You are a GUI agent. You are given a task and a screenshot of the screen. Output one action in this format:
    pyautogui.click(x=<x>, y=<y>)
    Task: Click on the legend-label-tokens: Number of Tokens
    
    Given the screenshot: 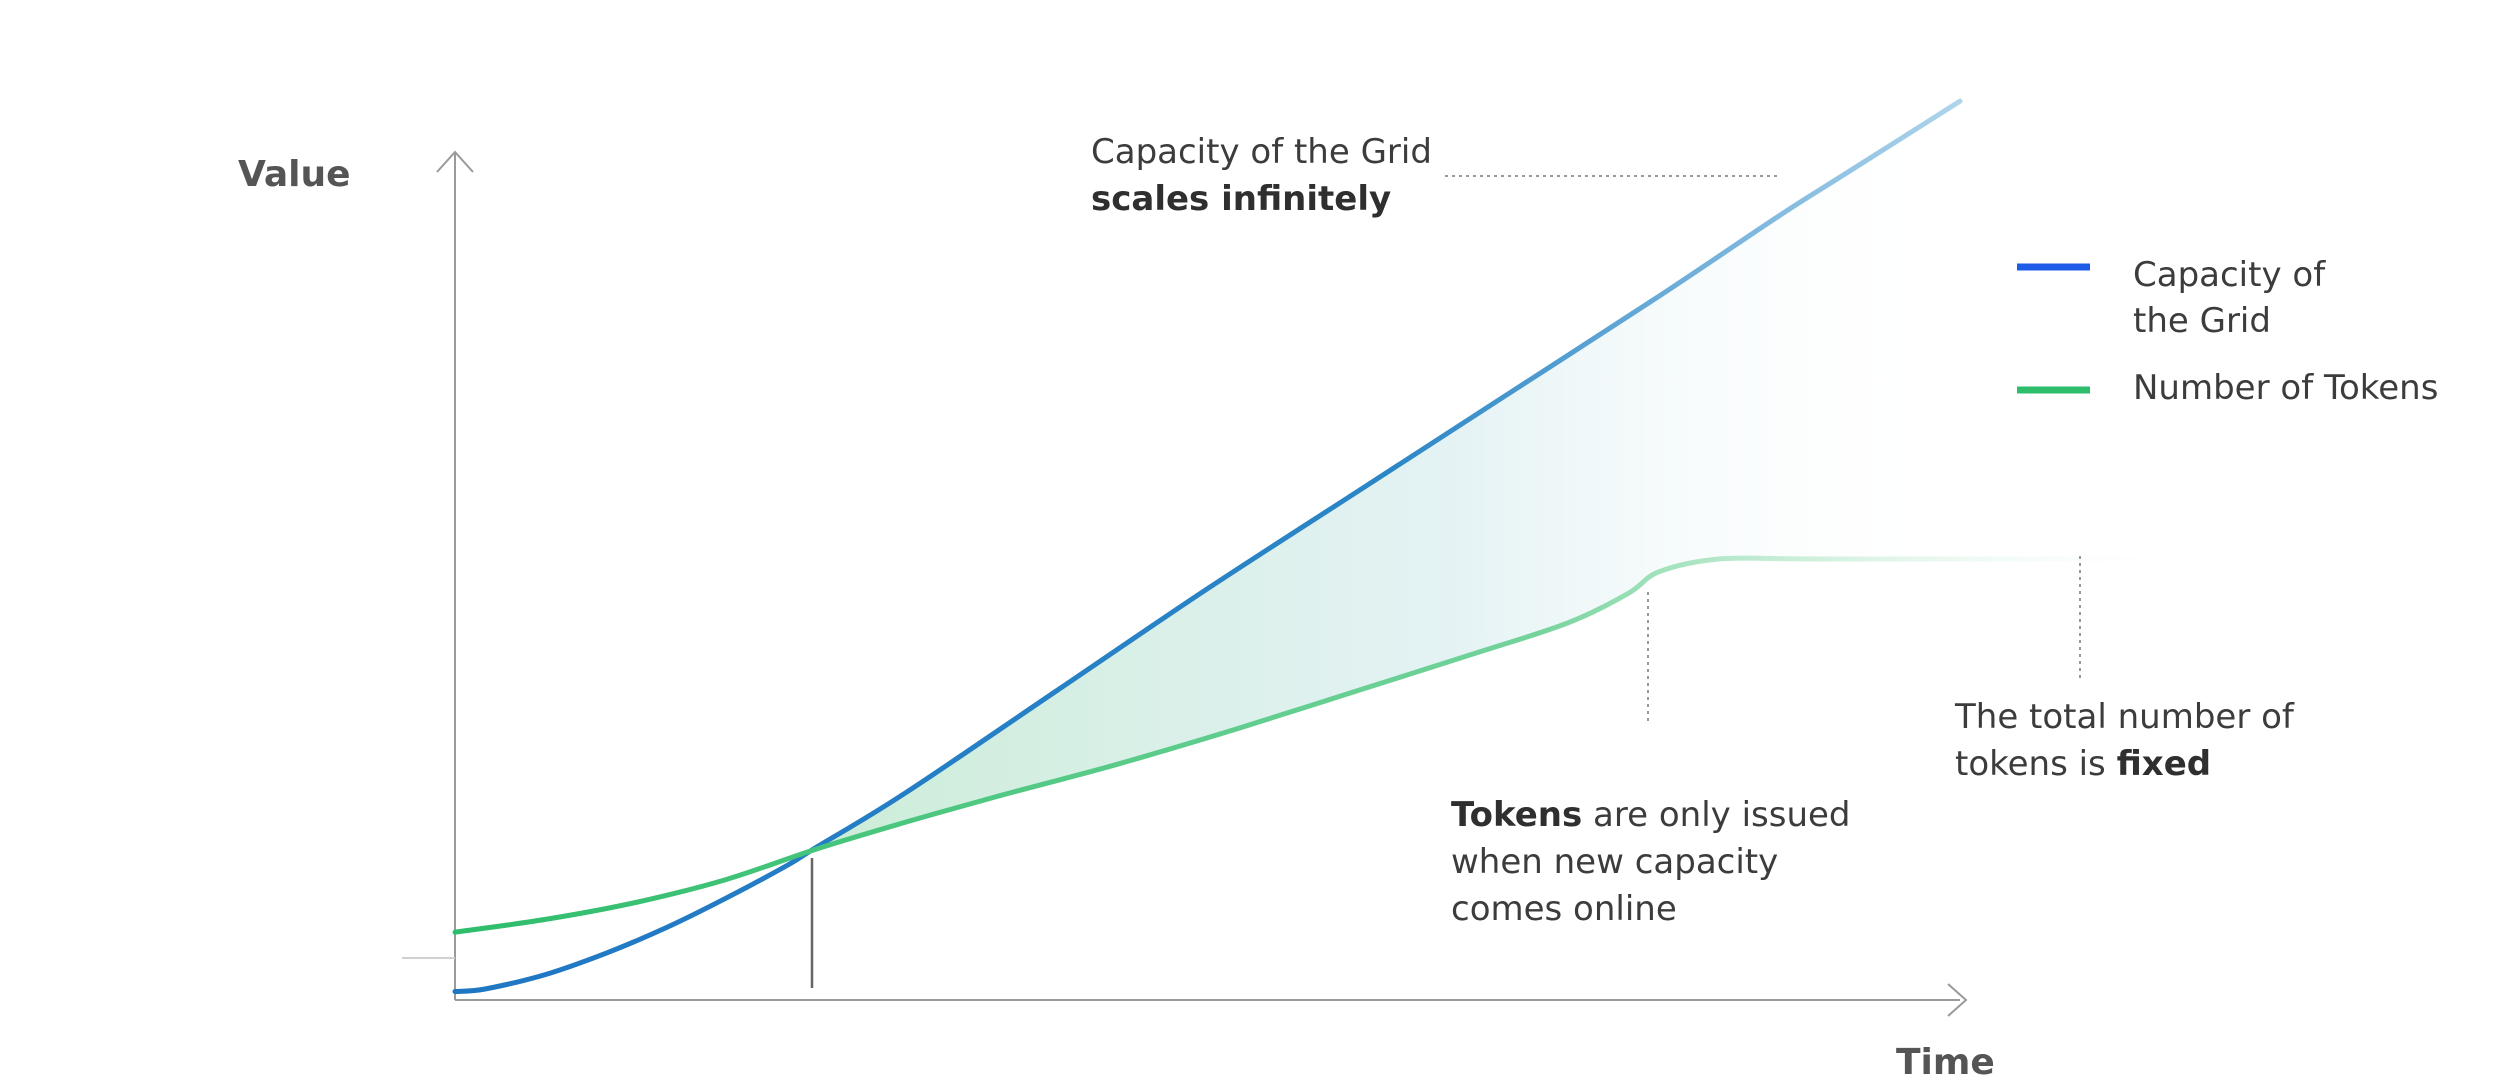 What is the action you would take?
    pyautogui.click(x=2285, y=388)
    